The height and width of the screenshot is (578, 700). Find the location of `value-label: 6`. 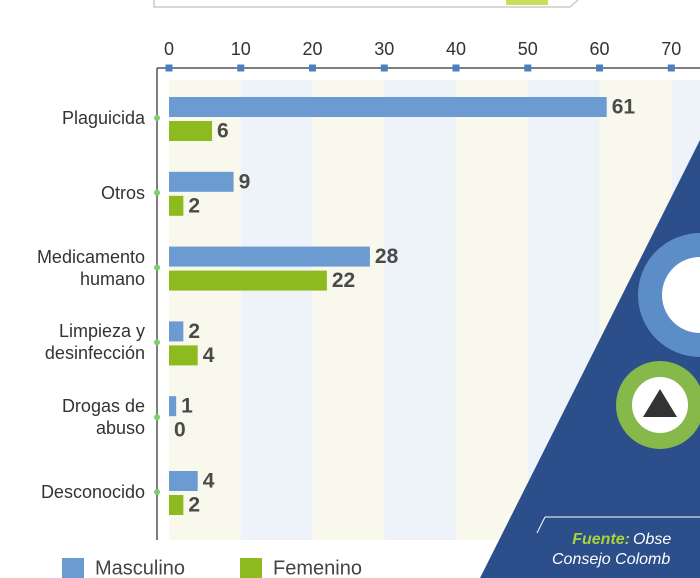

value-label: 6 is located at coordinates (223, 131).